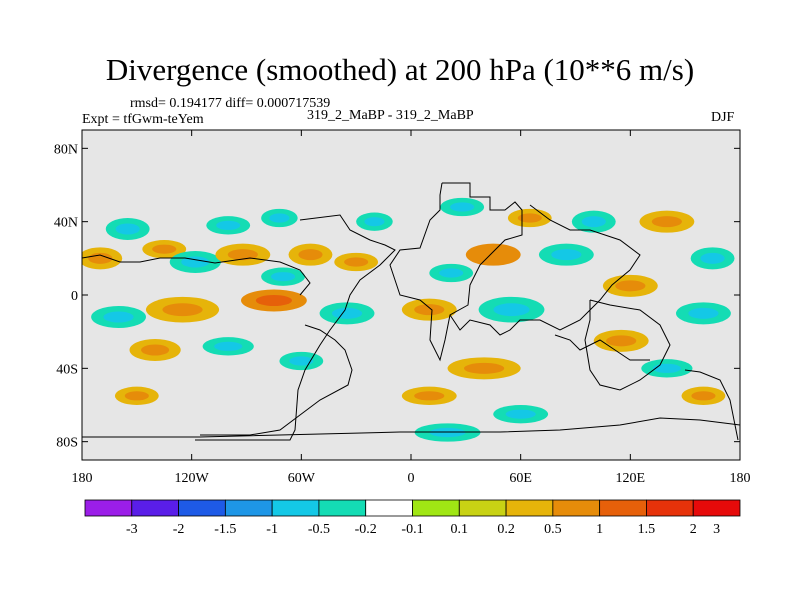 The height and width of the screenshot is (600, 800). I want to click on colorbar-label: 2, so click(693, 529).